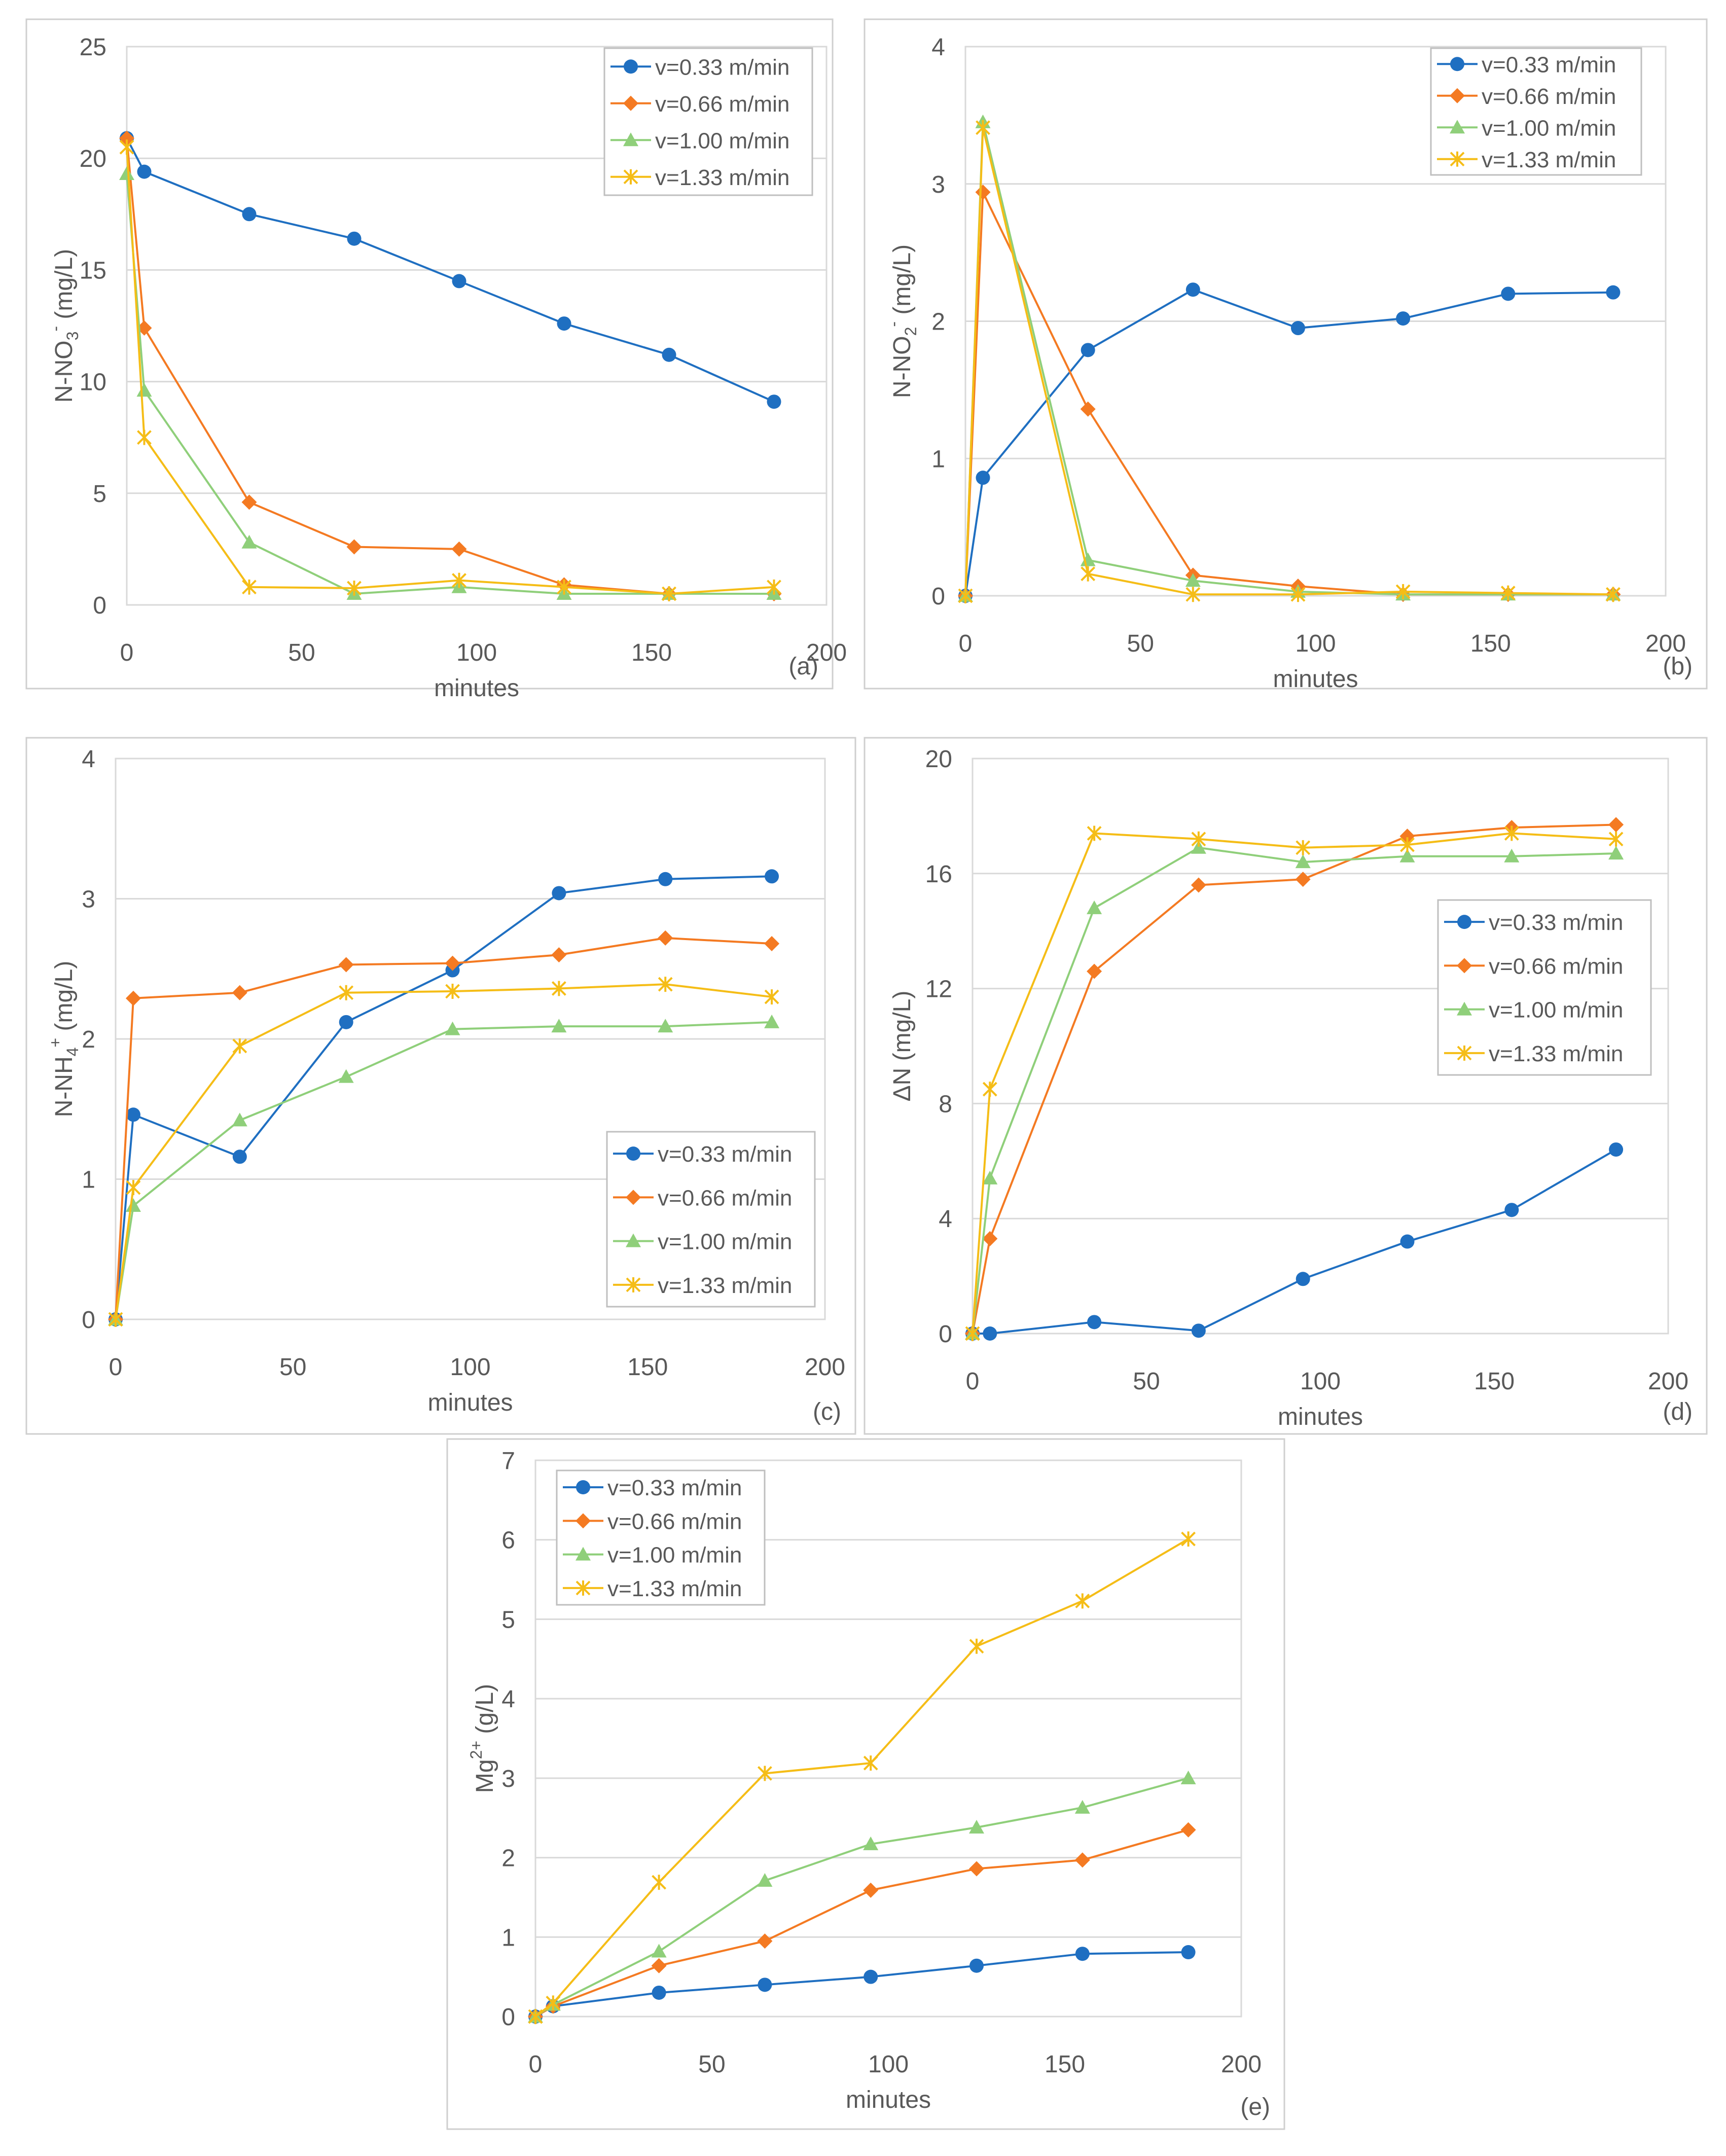 The height and width of the screenshot is (2156, 1726). Describe the element at coordinates (938, 184) in the screenshot. I see `y-tick-label: 3` at that location.